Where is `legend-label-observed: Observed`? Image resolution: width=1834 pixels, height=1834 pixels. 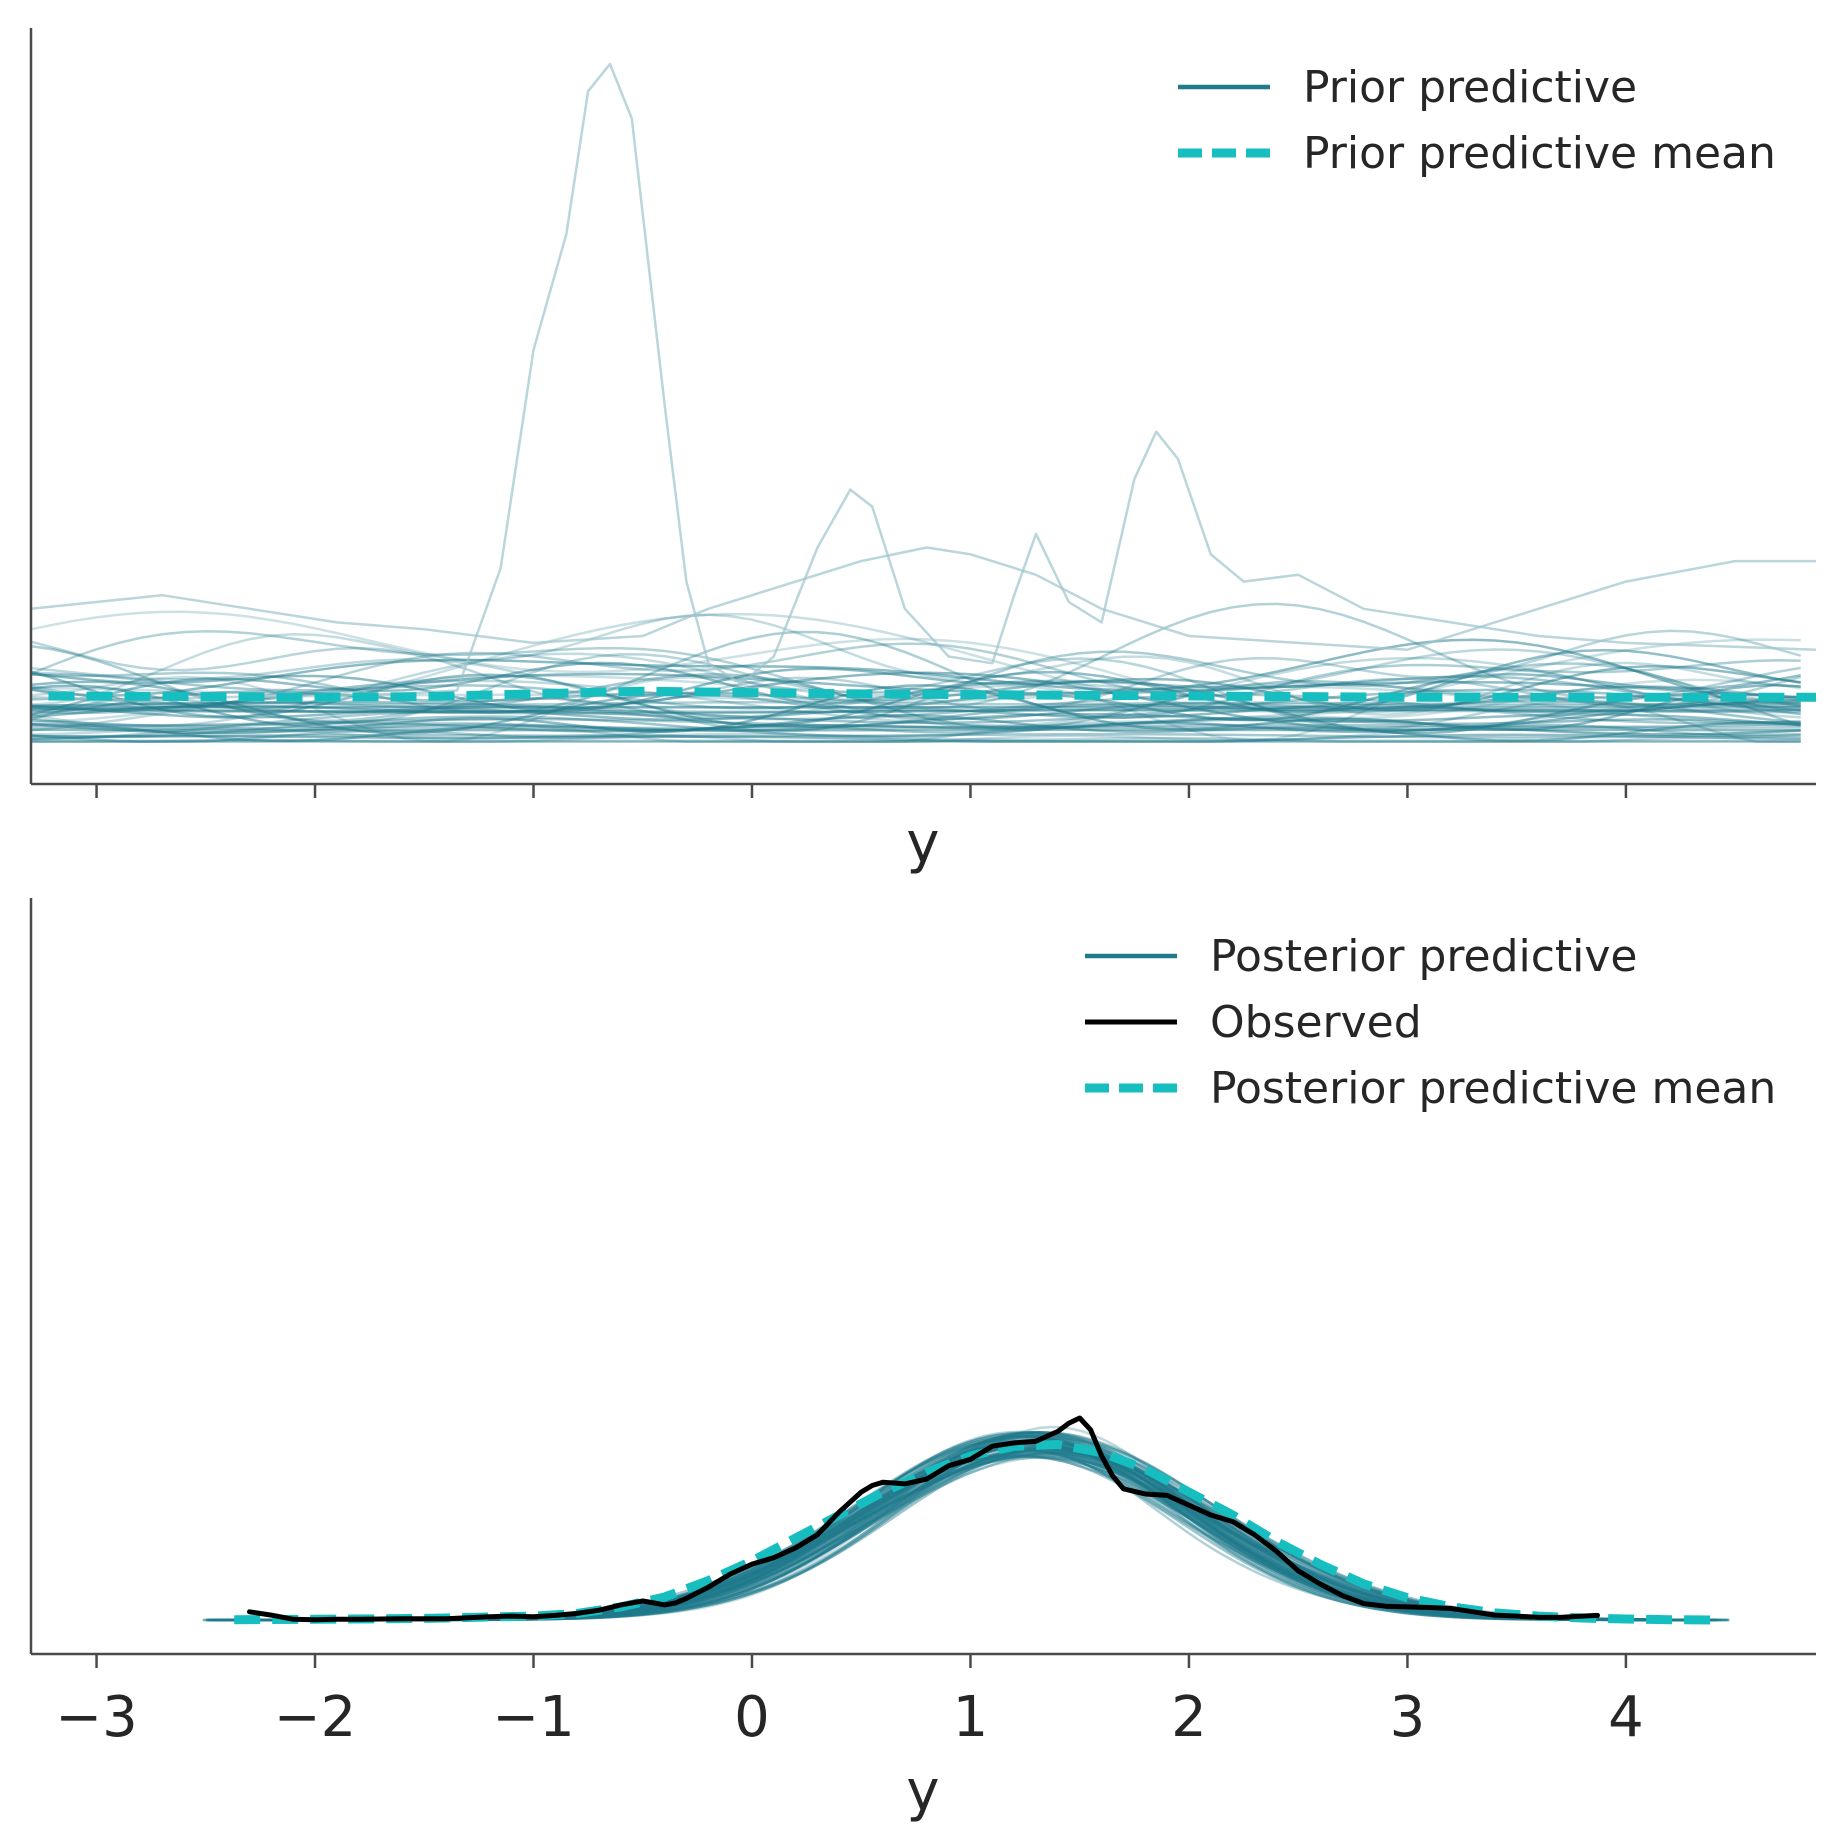
legend-label-observed: Observed is located at coordinates (1316, 1022).